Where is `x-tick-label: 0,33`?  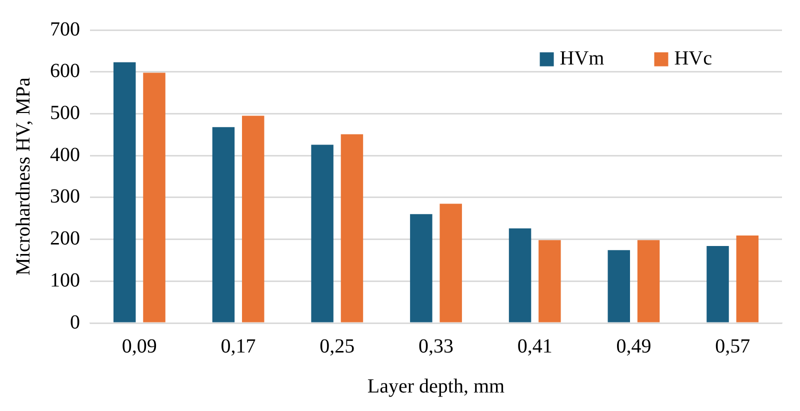
x-tick-label: 0,33 is located at coordinates (436, 346).